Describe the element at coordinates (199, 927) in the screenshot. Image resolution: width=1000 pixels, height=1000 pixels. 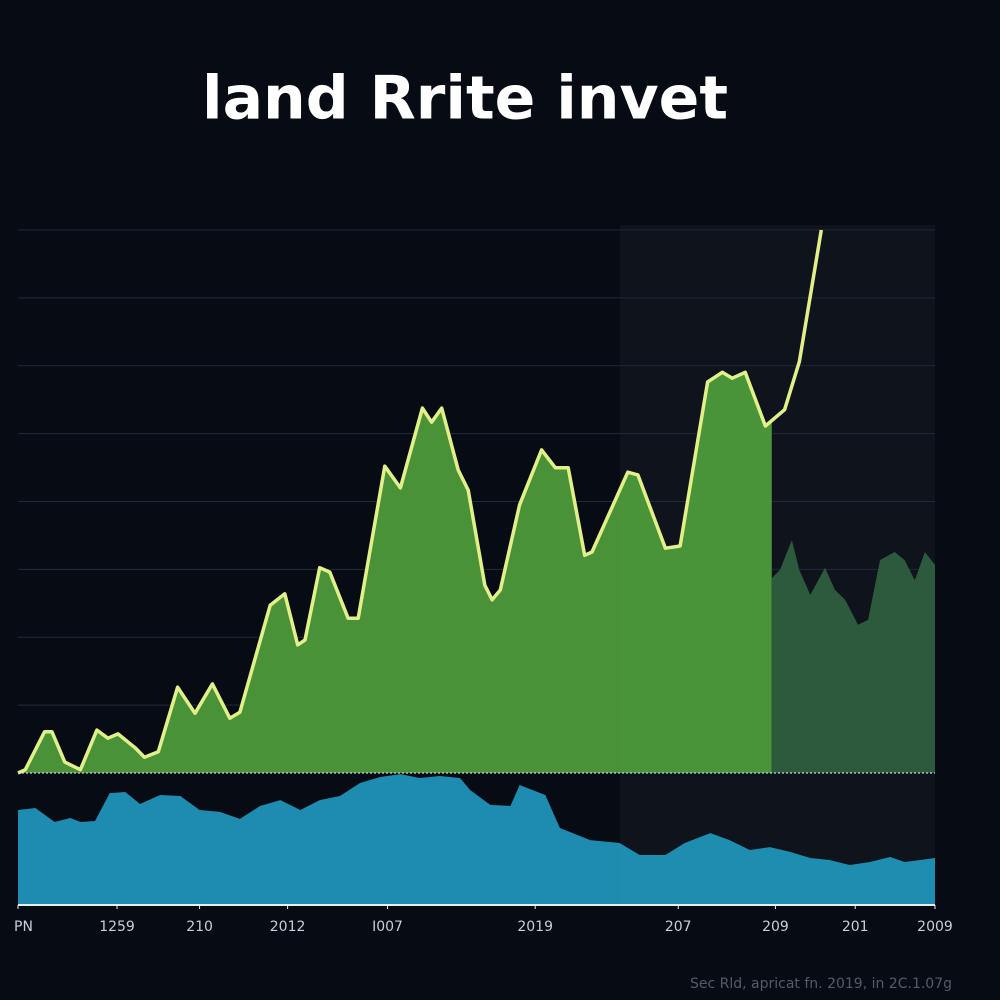
I see `x-tick-label: 210` at that location.